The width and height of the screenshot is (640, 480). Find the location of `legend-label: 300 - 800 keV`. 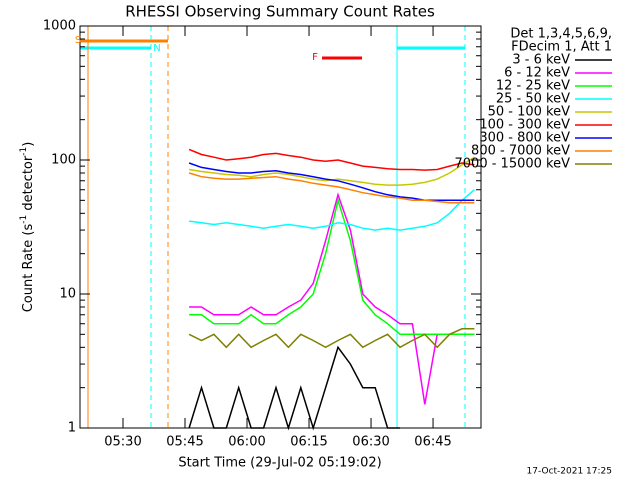

legend-label: 300 - 800 keV is located at coordinates (524, 138).